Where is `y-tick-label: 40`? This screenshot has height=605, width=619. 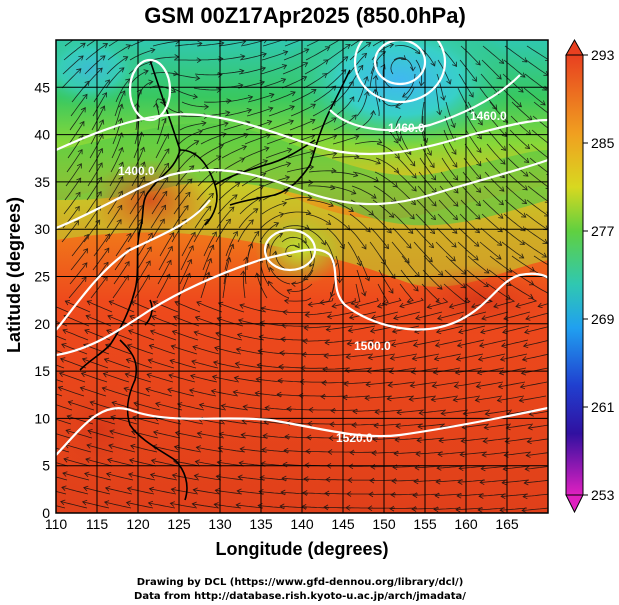
y-tick-label: 40 is located at coordinates (42, 135).